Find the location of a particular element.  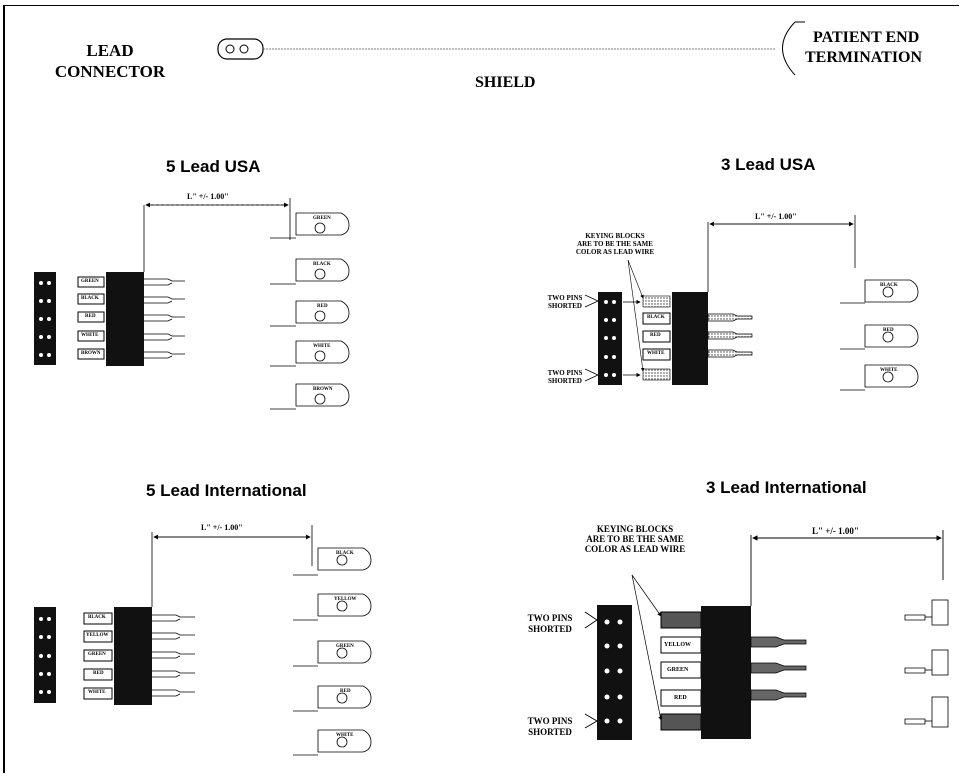

usa3-note-line: ARE TO BE THE SAME is located at coordinates (615, 244).